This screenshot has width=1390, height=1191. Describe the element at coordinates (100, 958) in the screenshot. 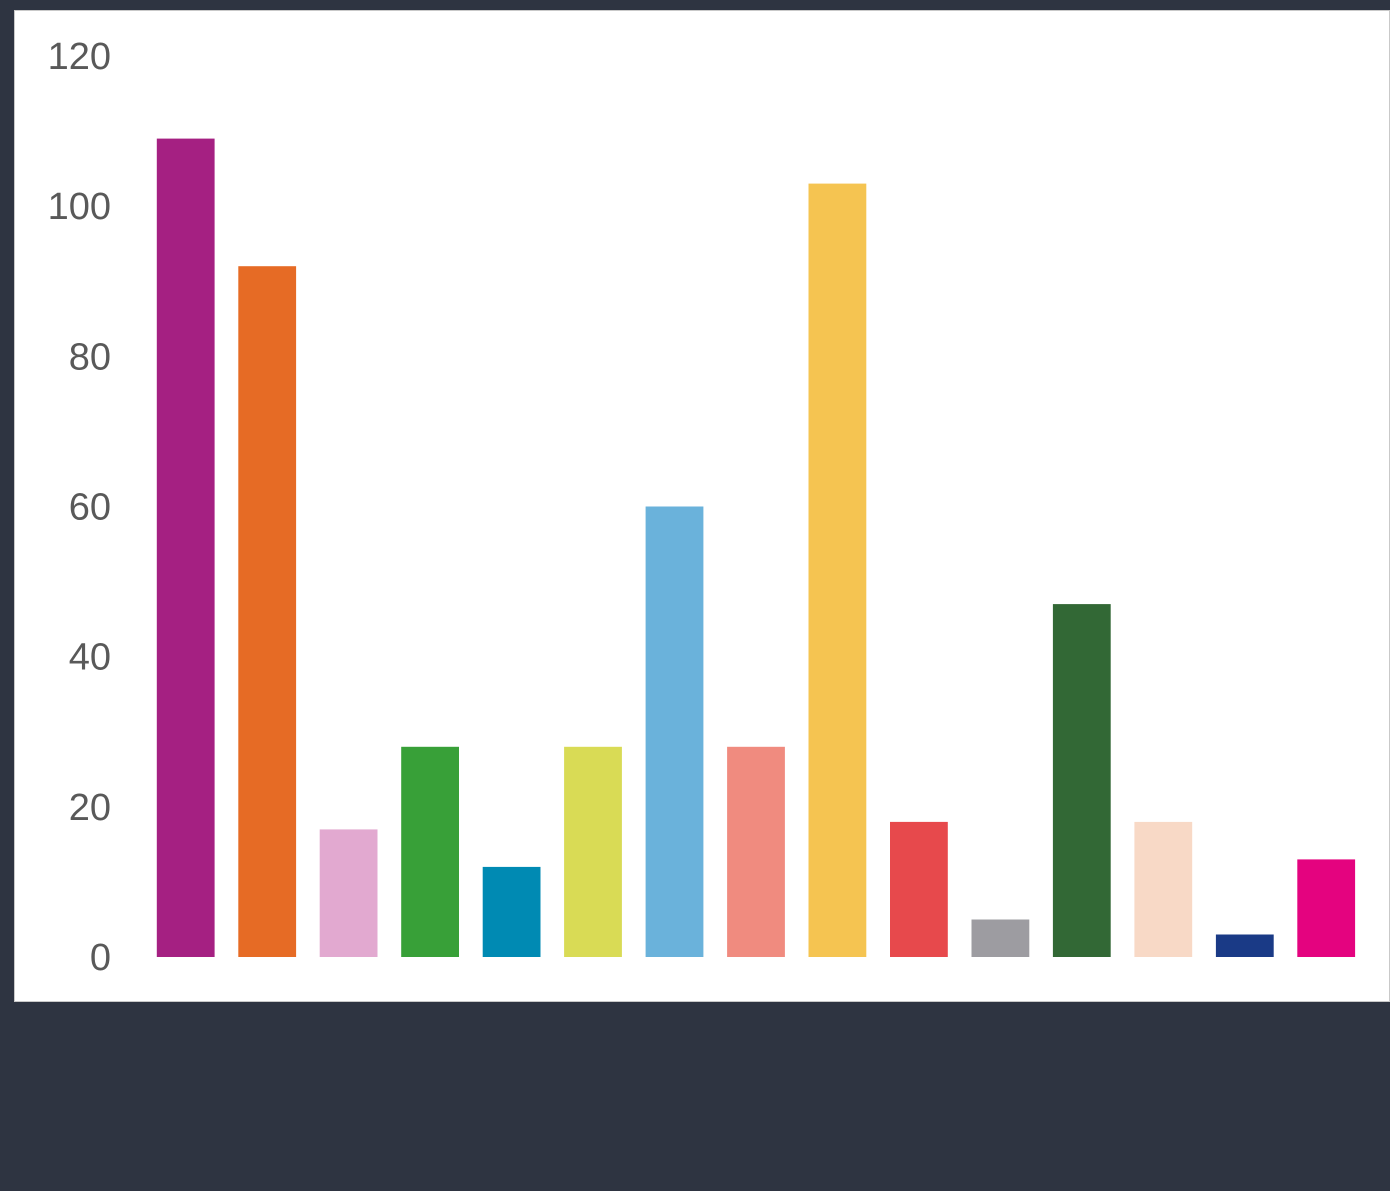

I see `y-tick-label: 0` at that location.